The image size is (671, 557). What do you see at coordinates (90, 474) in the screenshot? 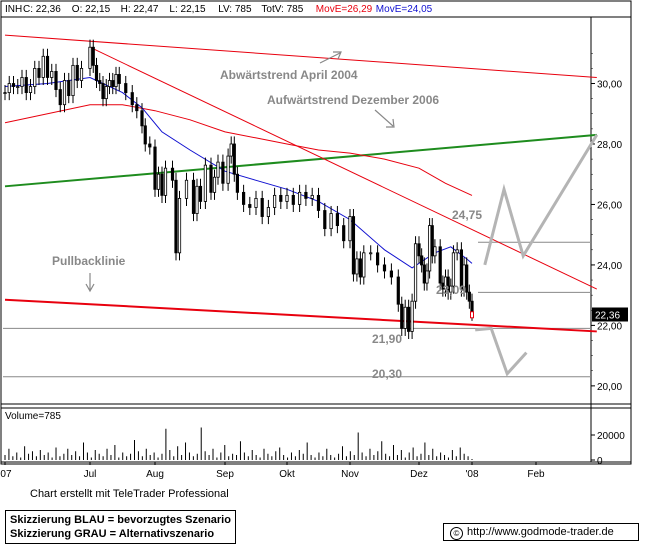
I see `time-tick-label: Jul` at bounding box center [90, 474].